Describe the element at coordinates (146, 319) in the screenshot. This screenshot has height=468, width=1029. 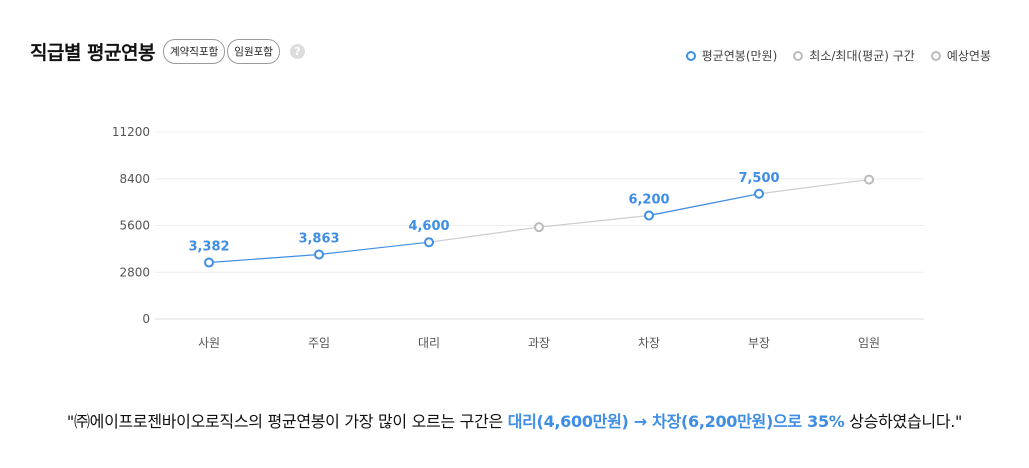
I see `y-tick-label: 0` at that location.